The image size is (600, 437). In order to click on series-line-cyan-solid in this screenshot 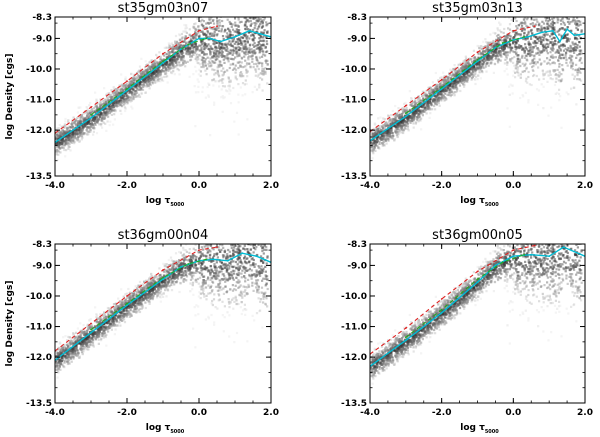, I will do `click(163, 86)`.